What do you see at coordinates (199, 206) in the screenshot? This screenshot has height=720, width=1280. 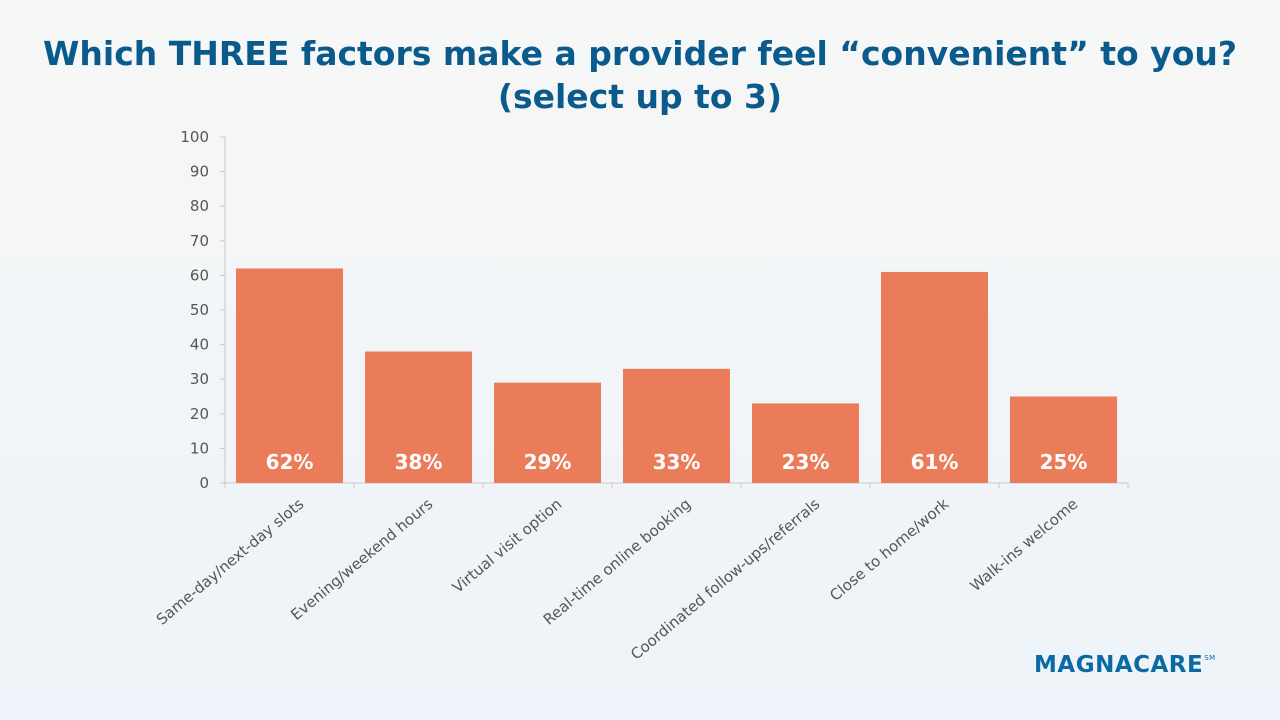 I see `y-tick-label: 80` at bounding box center [199, 206].